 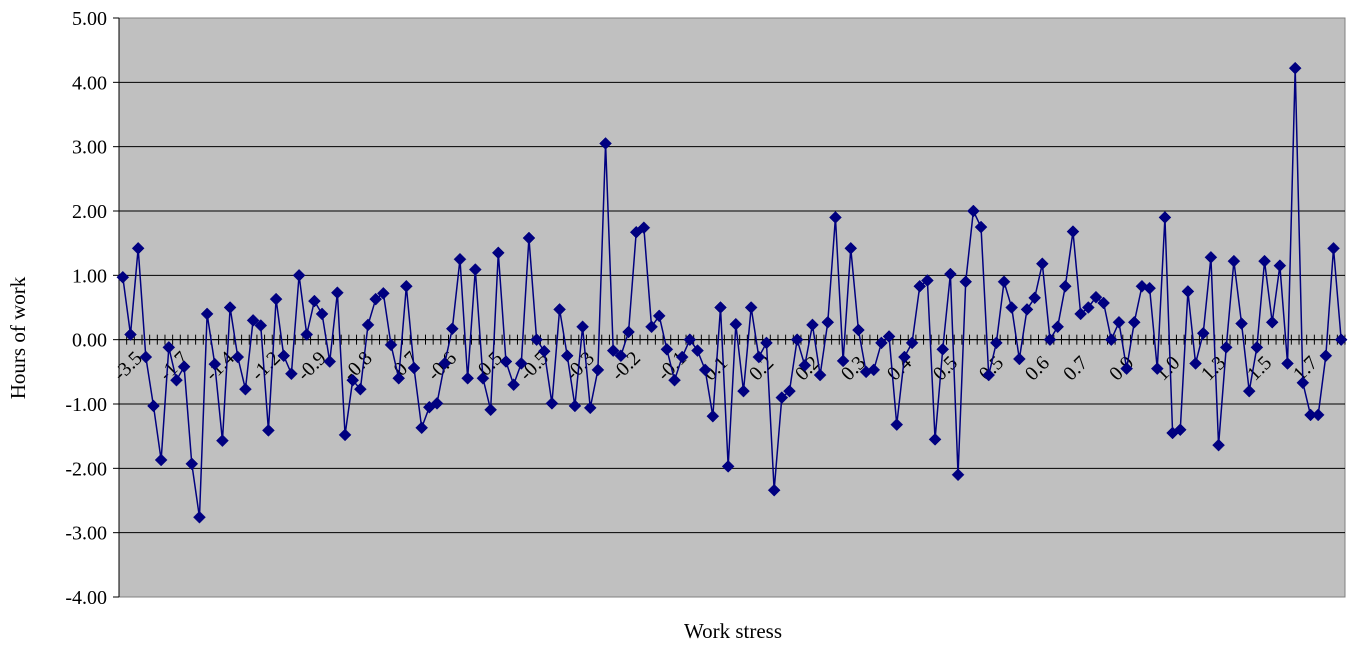 What do you see at coordinates (89, 341) in the screenshot?
I see `y-tick-label: 0.00` at bounding box center [89, 341].